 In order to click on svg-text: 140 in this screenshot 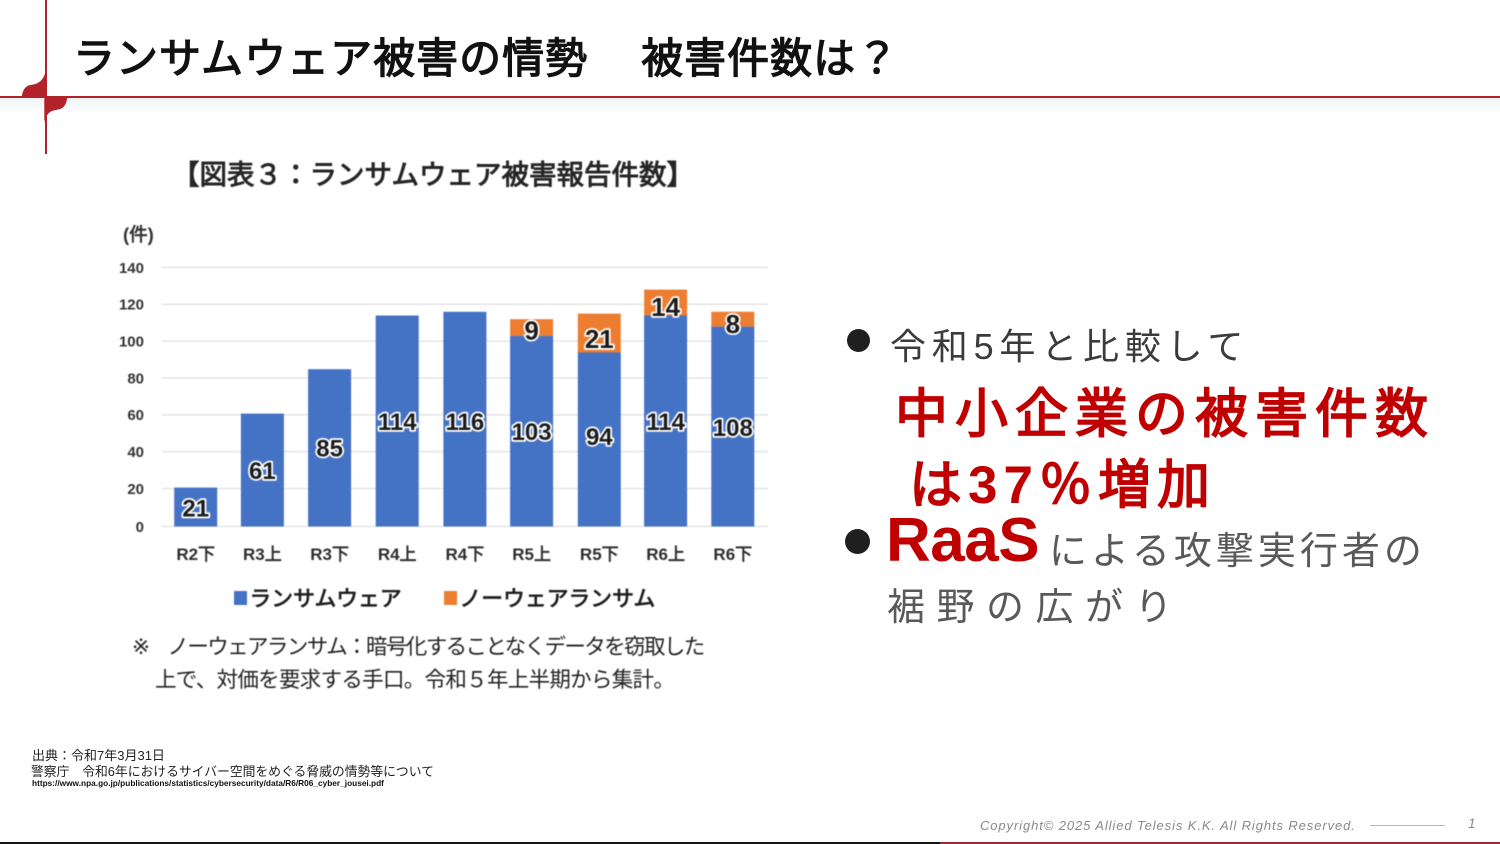, I will do `click(131, 268)`.